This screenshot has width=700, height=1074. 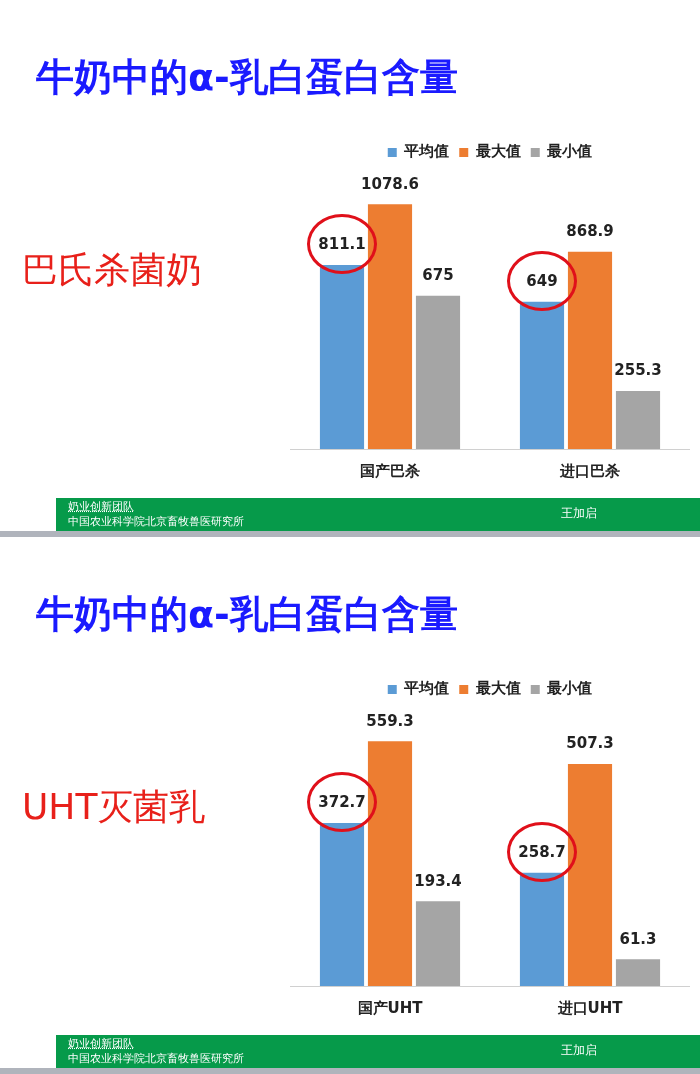 What do you see at coordinates (390, 470) in the screenshot?
I see `x-tick-label: 国产巴杀` at bounding box center [390, 470].